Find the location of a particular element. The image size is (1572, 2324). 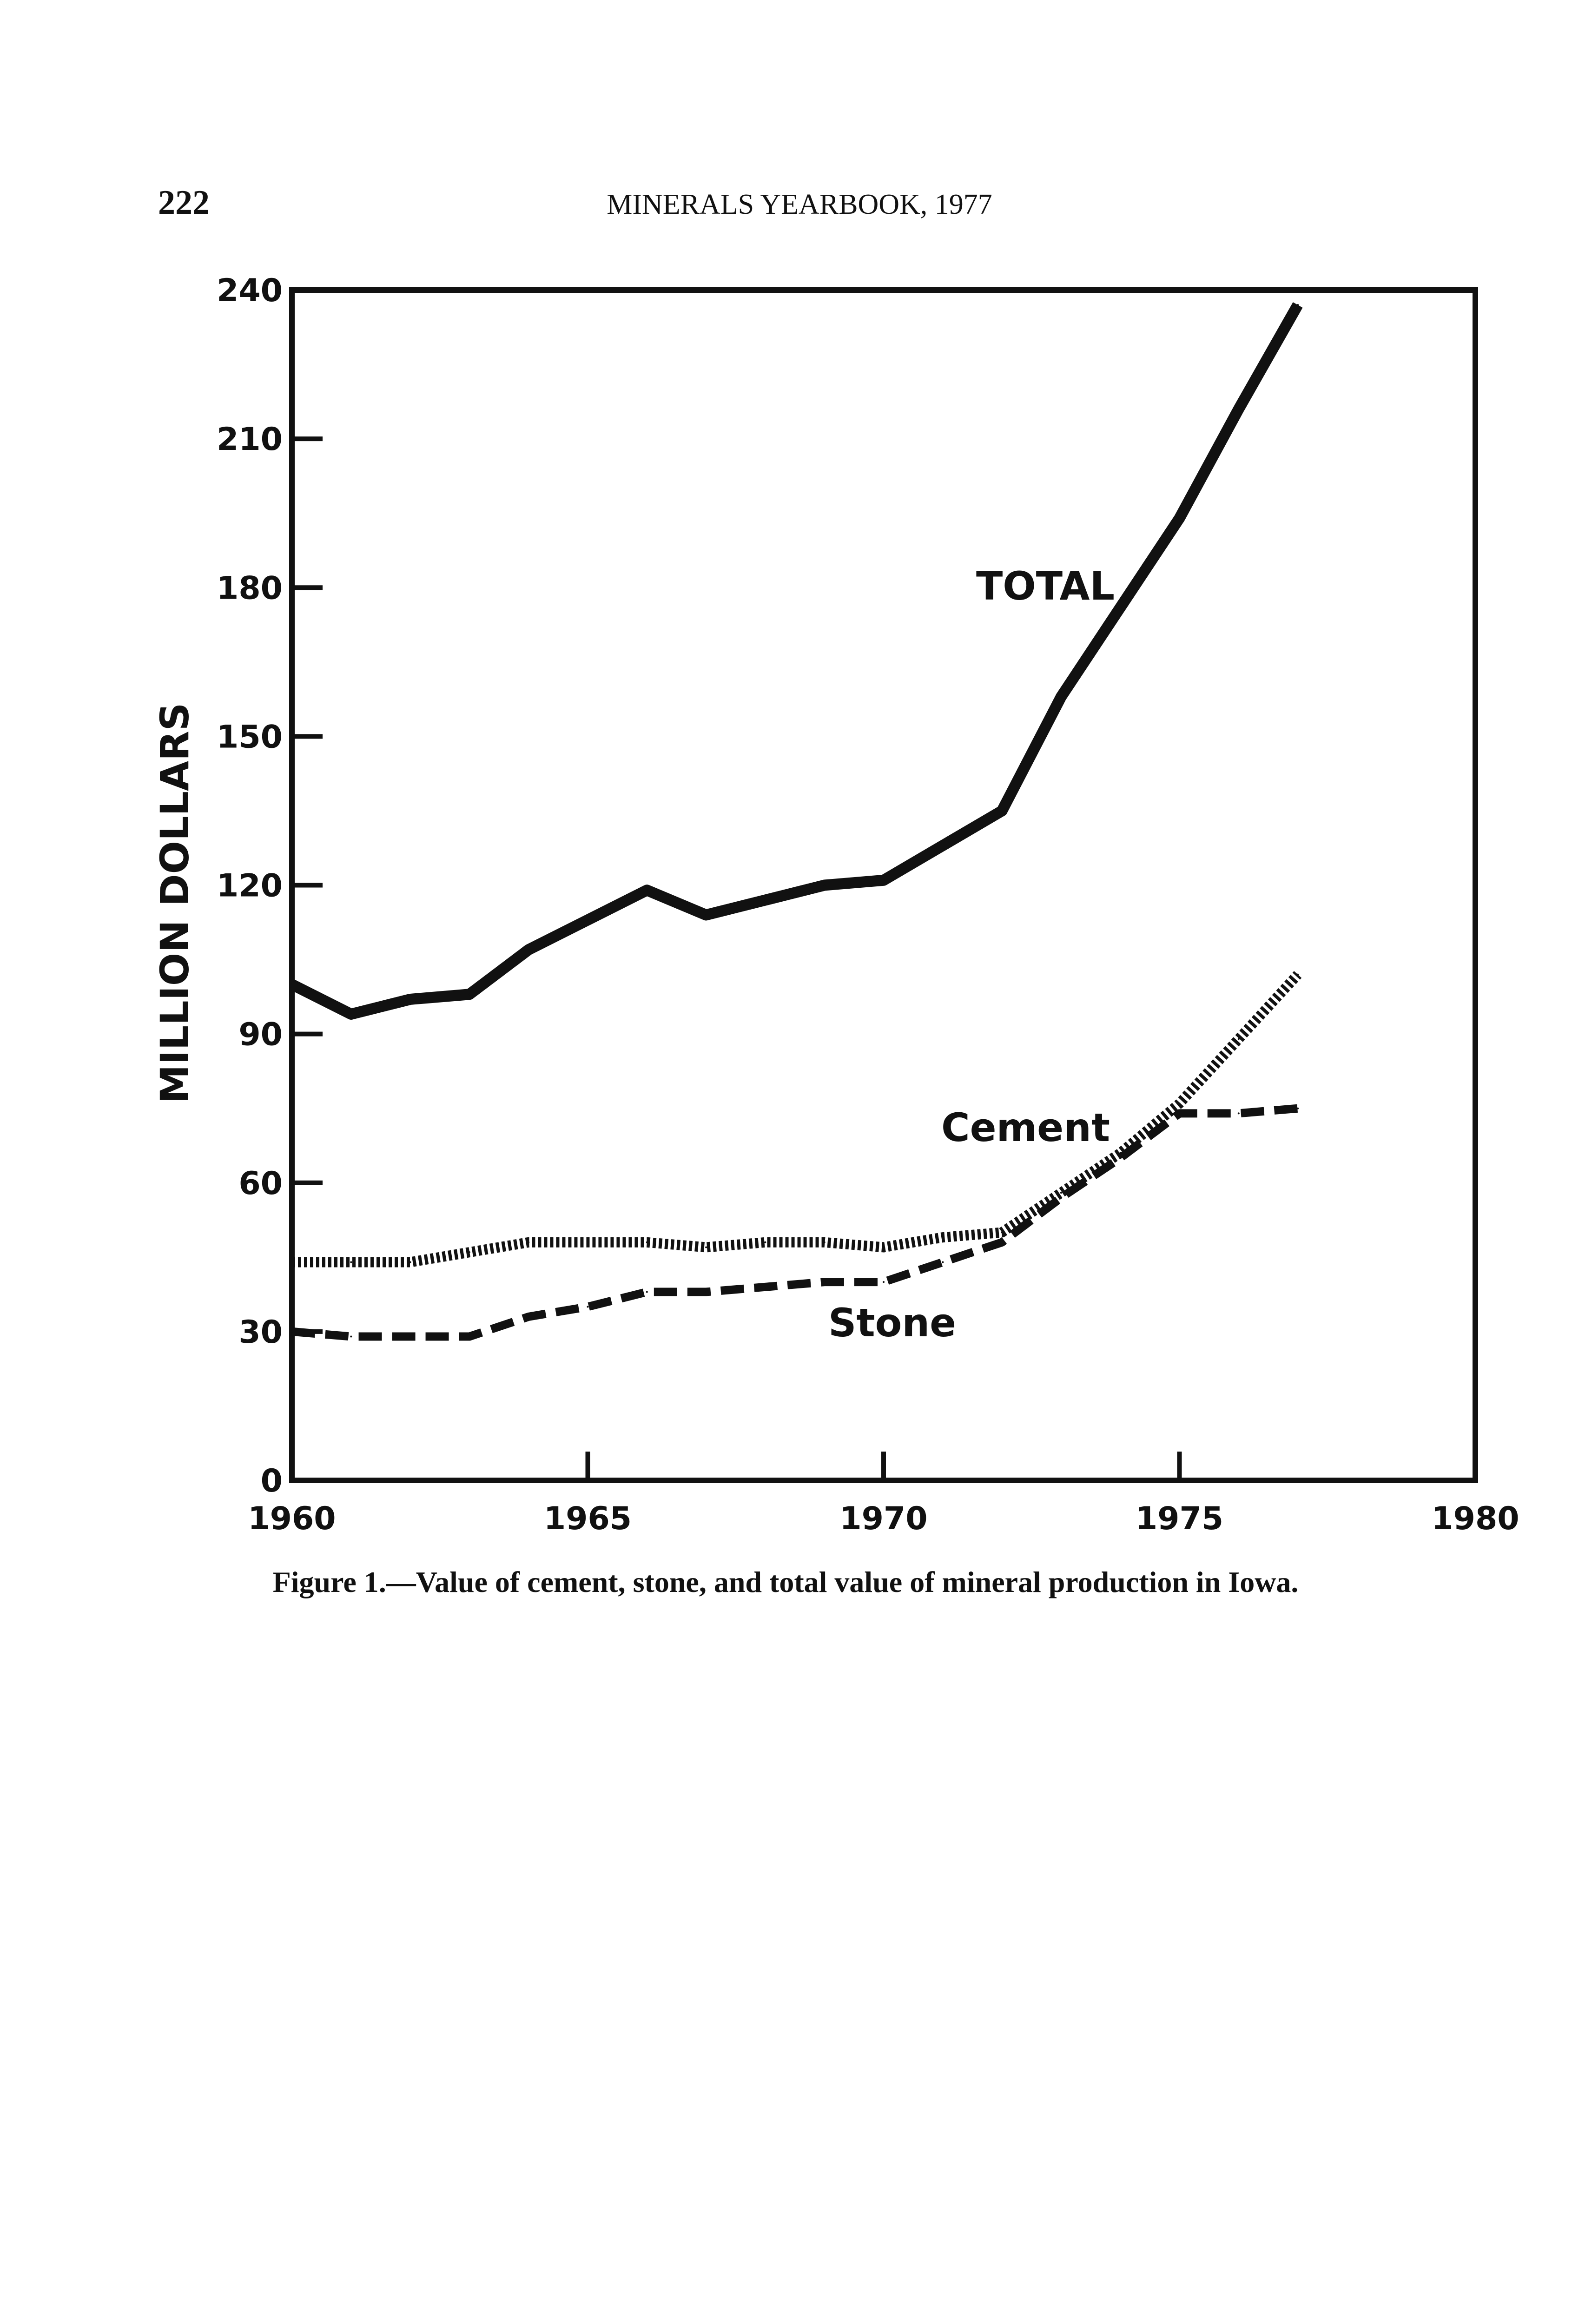

y-tick-label: 120 is located at coordinates (250, 886).